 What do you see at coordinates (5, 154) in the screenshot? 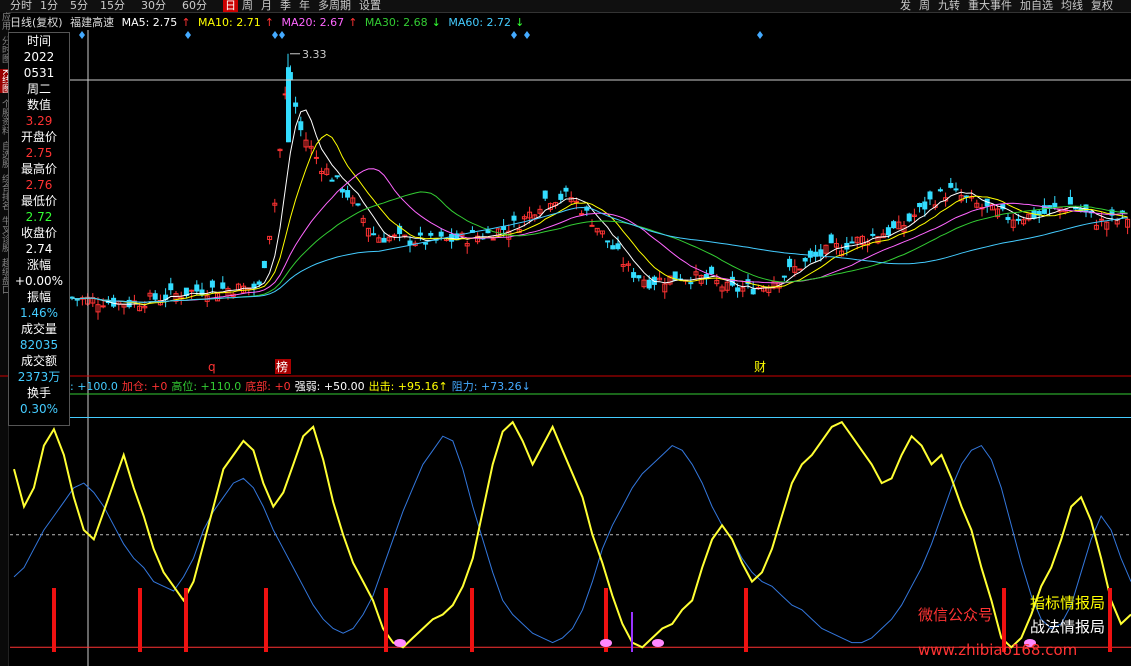
I see `side-tab: 自选股` at bounding box center [5, 154].